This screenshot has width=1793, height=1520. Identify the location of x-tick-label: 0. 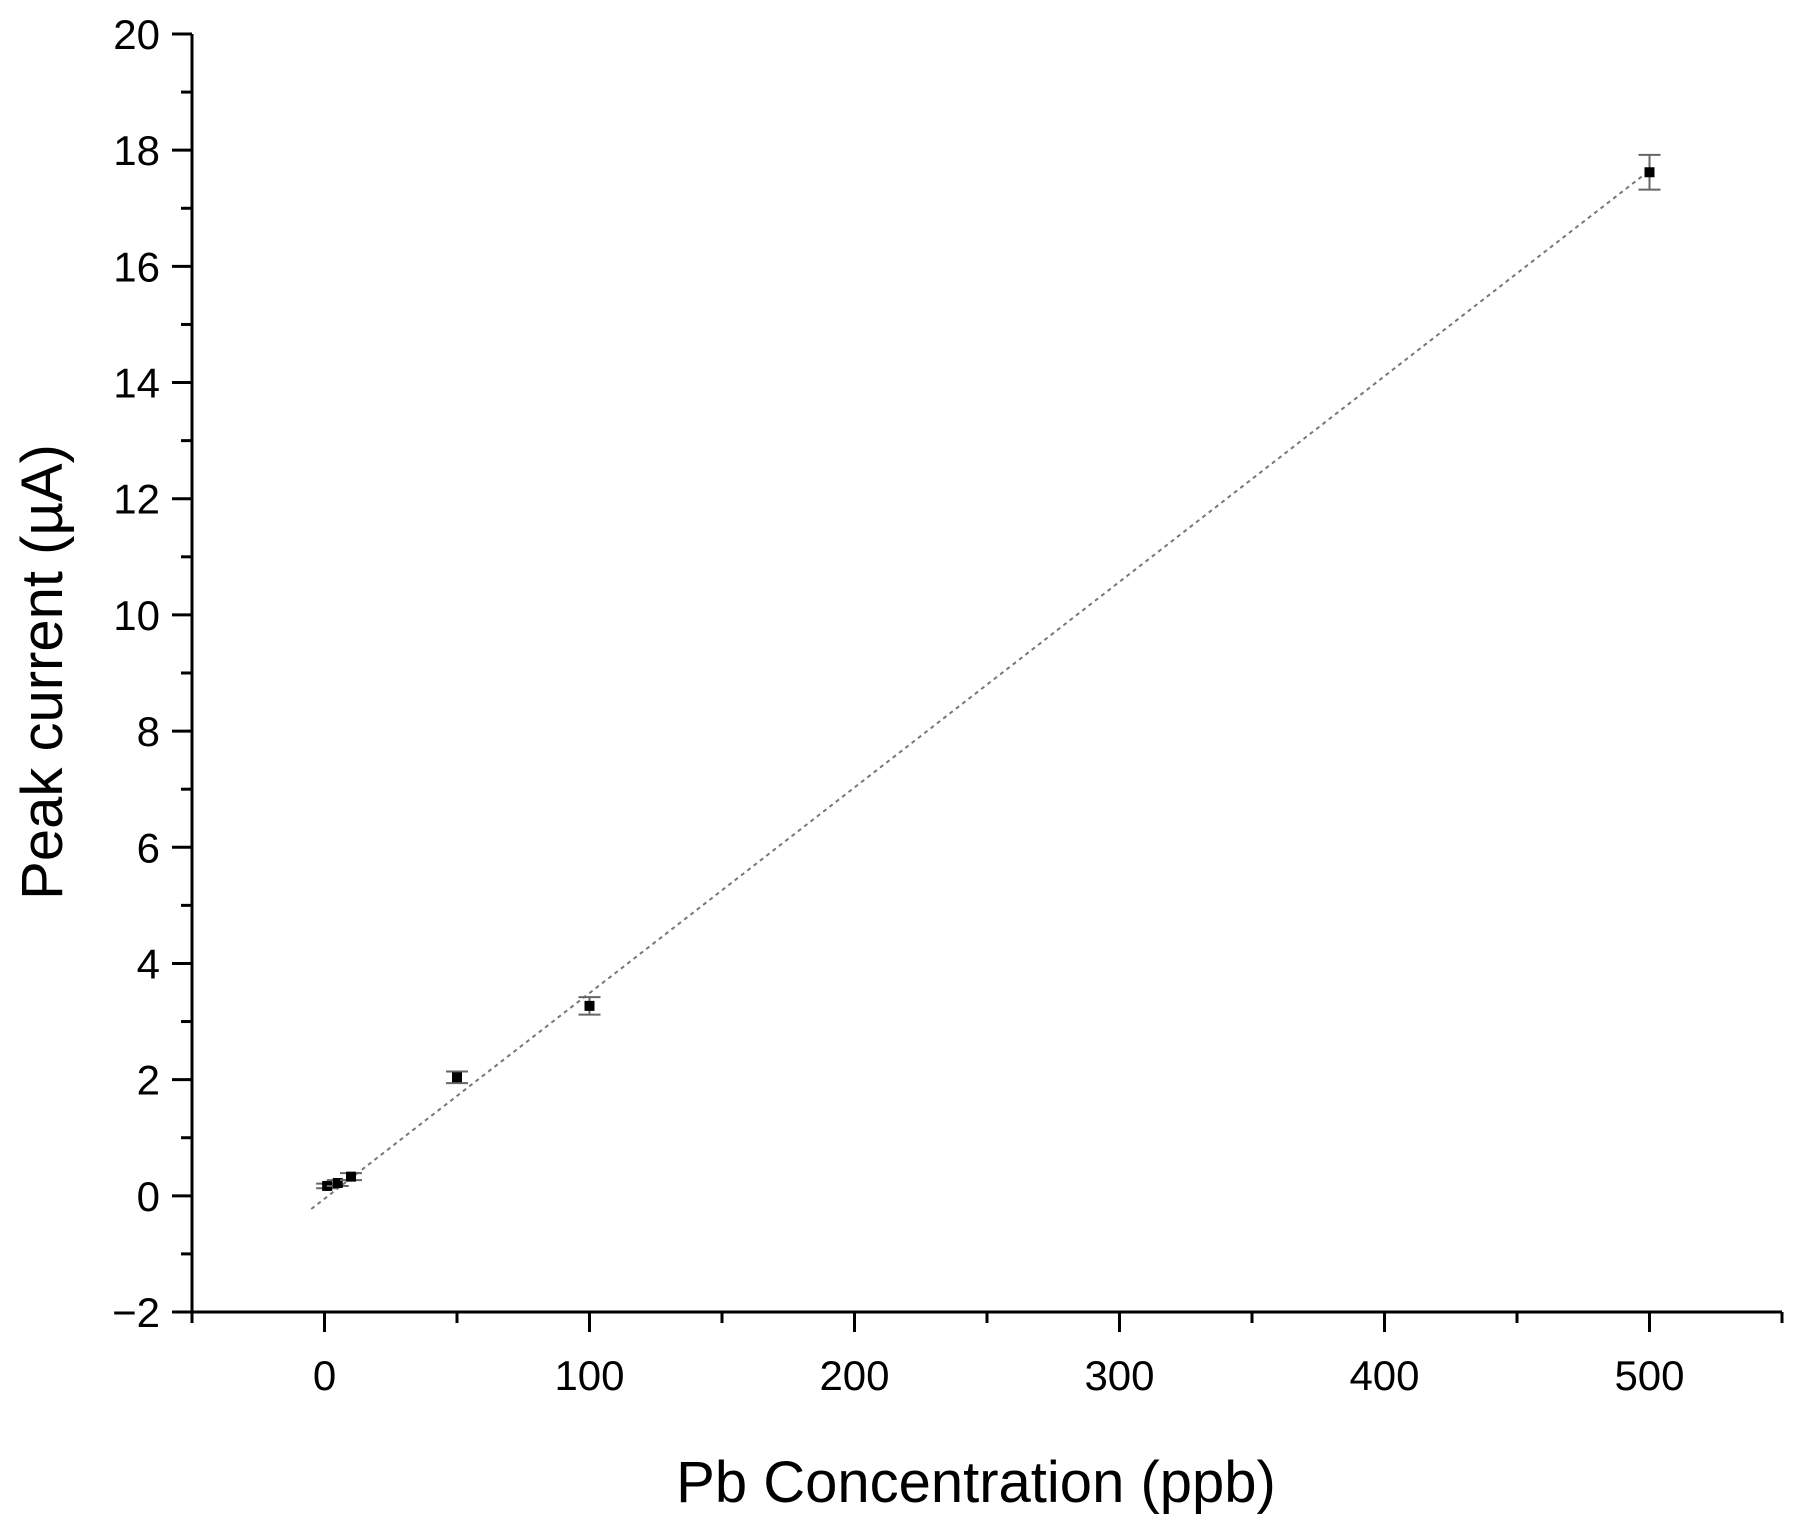
(324, 1375).